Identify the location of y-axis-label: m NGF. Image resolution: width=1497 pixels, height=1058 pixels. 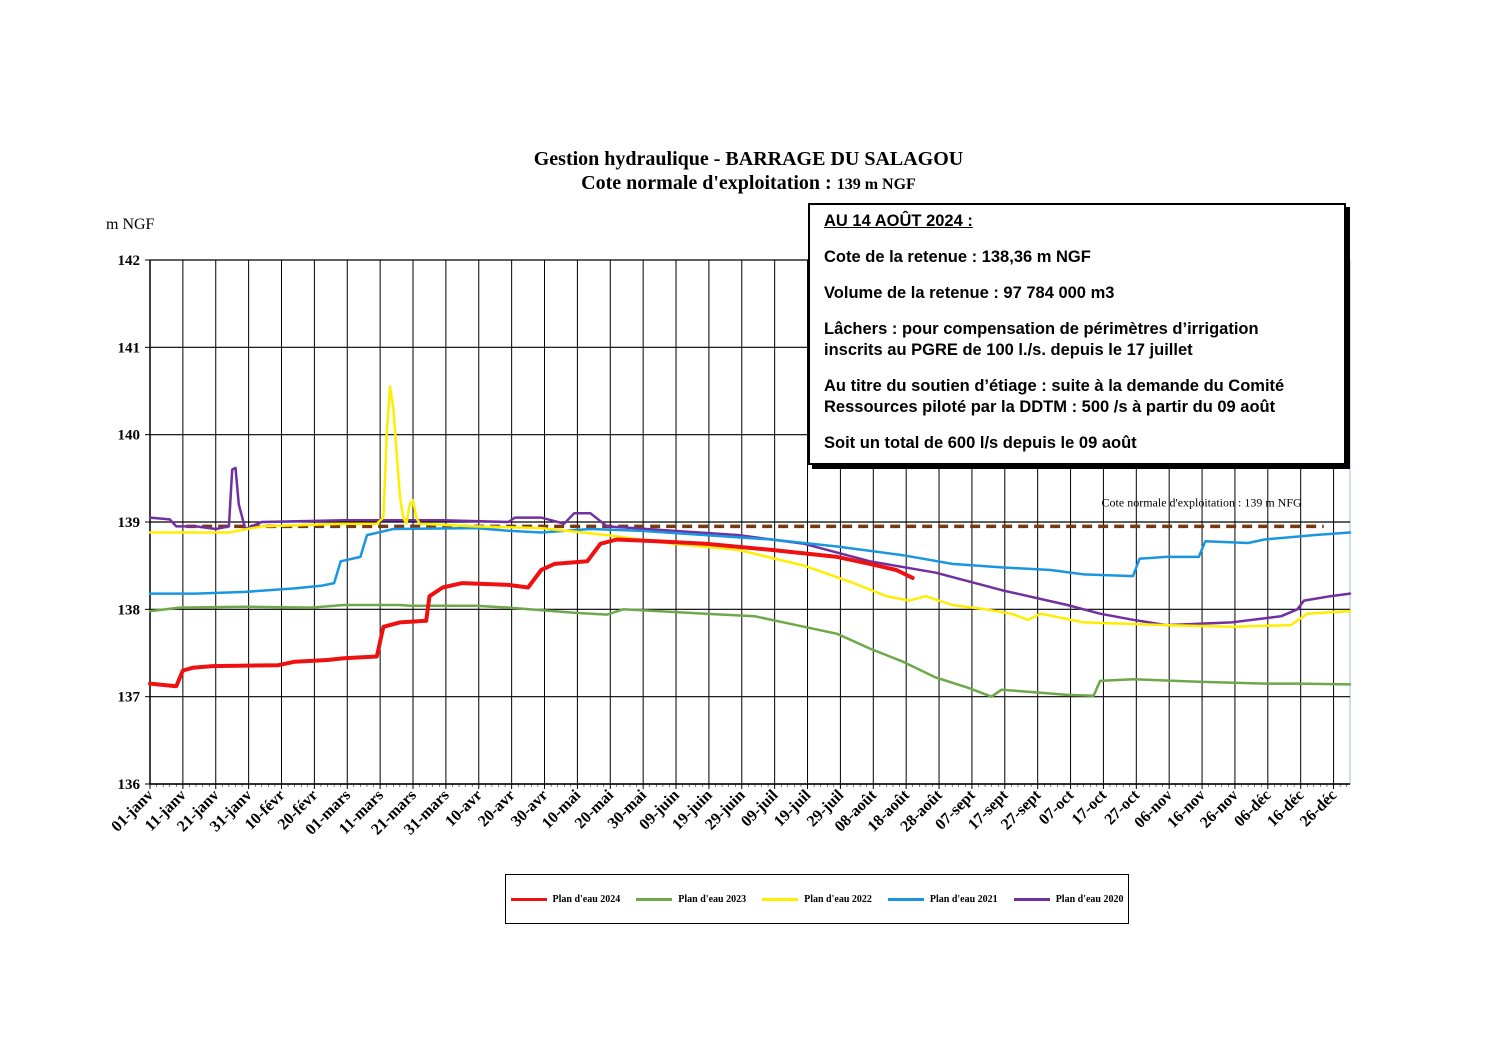
(130, 224).